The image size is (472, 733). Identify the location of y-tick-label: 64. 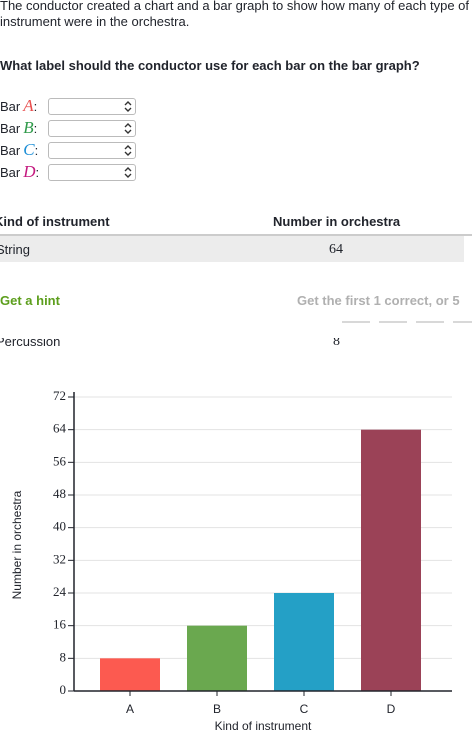
(60, 428).